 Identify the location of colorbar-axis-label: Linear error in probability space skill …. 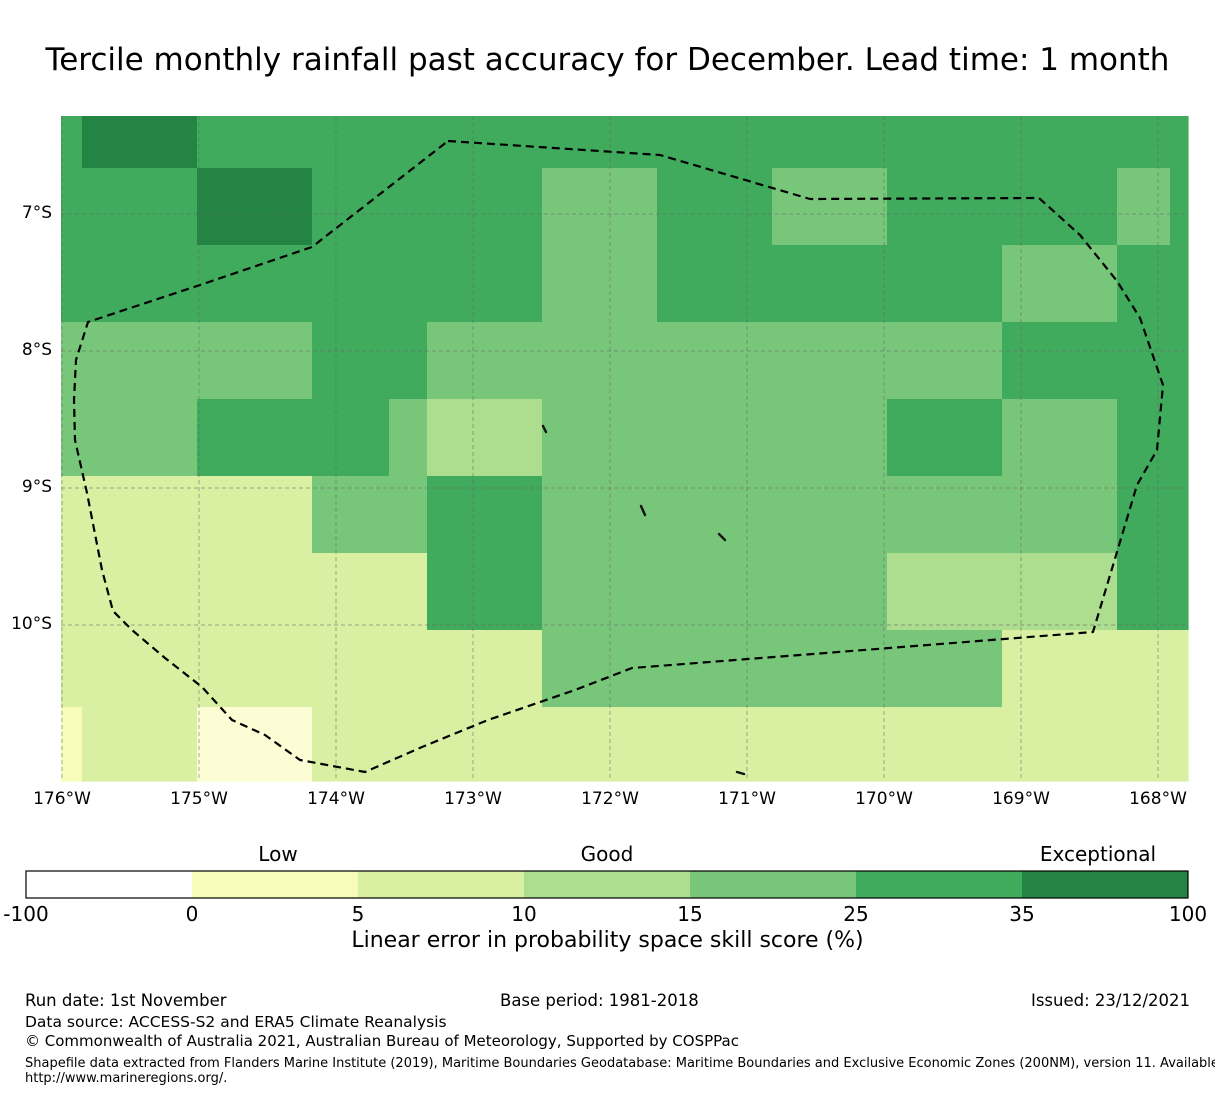
(607, 940).